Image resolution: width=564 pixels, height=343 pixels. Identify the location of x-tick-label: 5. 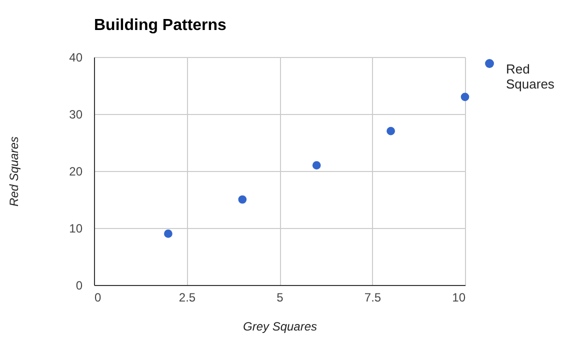
(280, 297).